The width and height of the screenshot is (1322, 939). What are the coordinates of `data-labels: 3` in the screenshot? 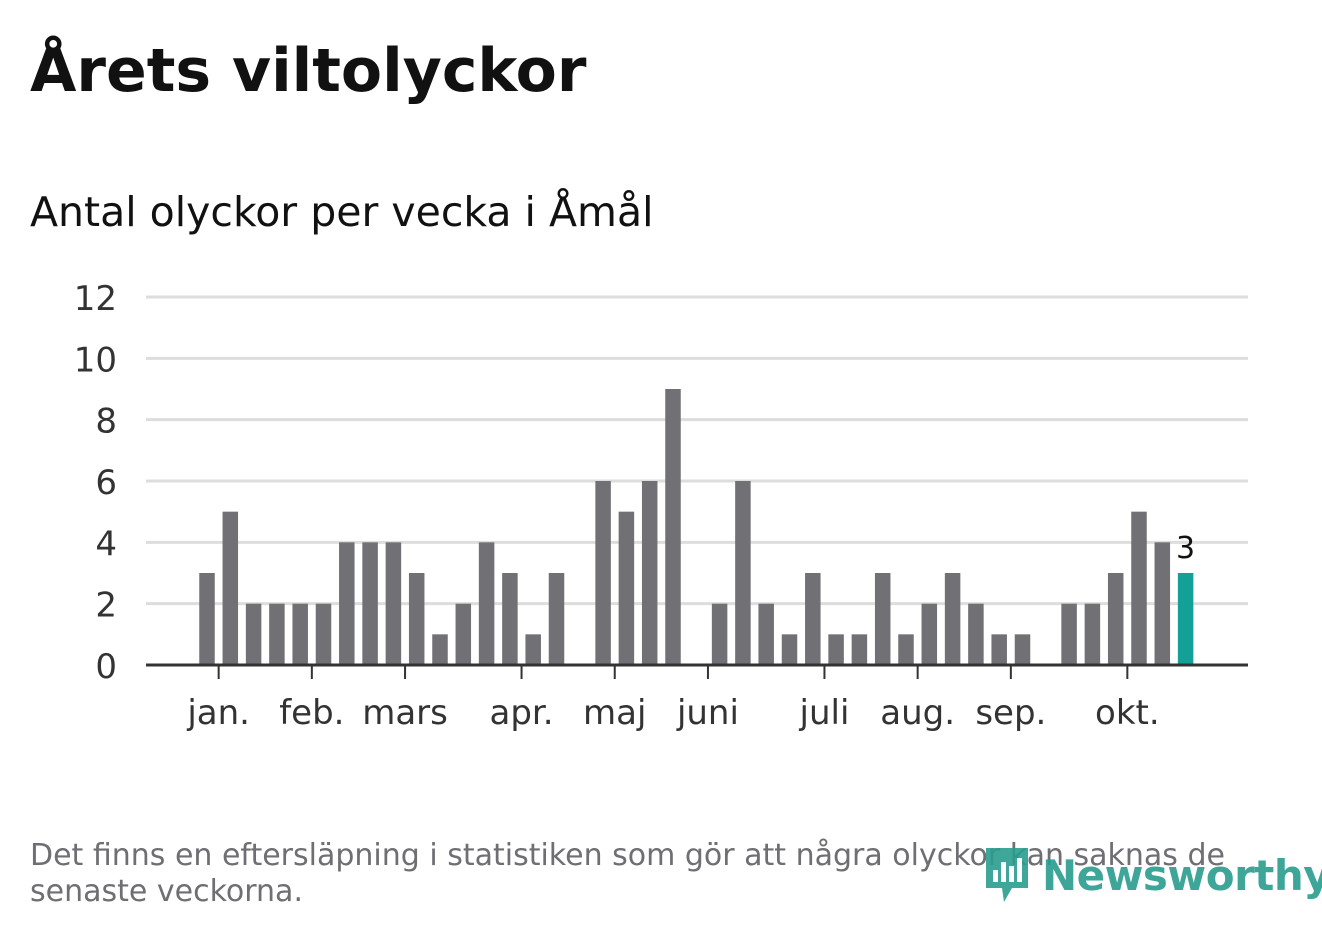 It's located at (1185, 548).